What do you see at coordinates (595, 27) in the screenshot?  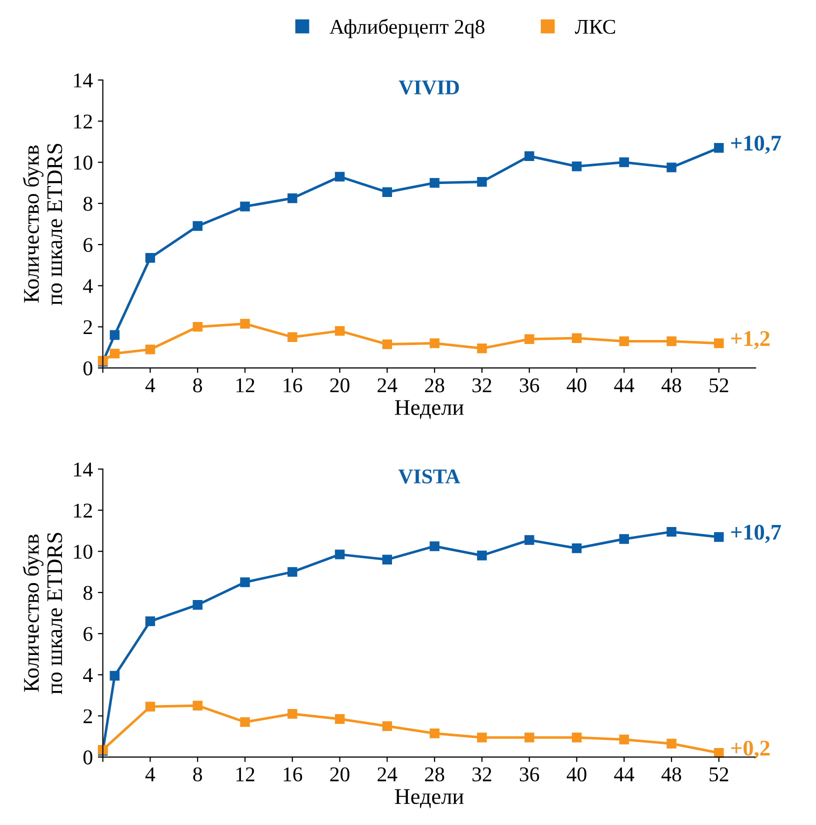 I see `legend-label: ЛКС` at bounding box center [595, 27].